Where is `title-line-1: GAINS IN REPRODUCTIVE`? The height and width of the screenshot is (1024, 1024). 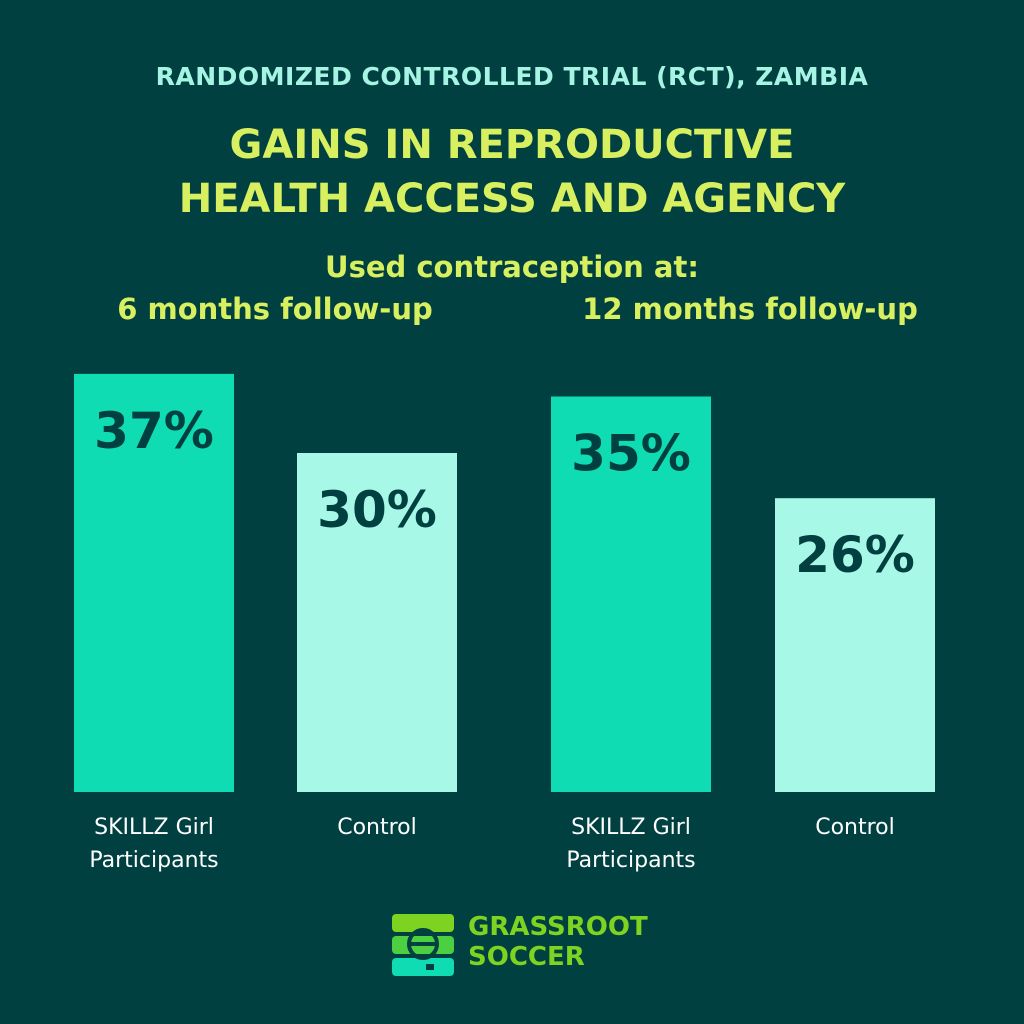
title-line-1: GAINS IN REPRODUCTIVE is located at coordinates (512, 145).